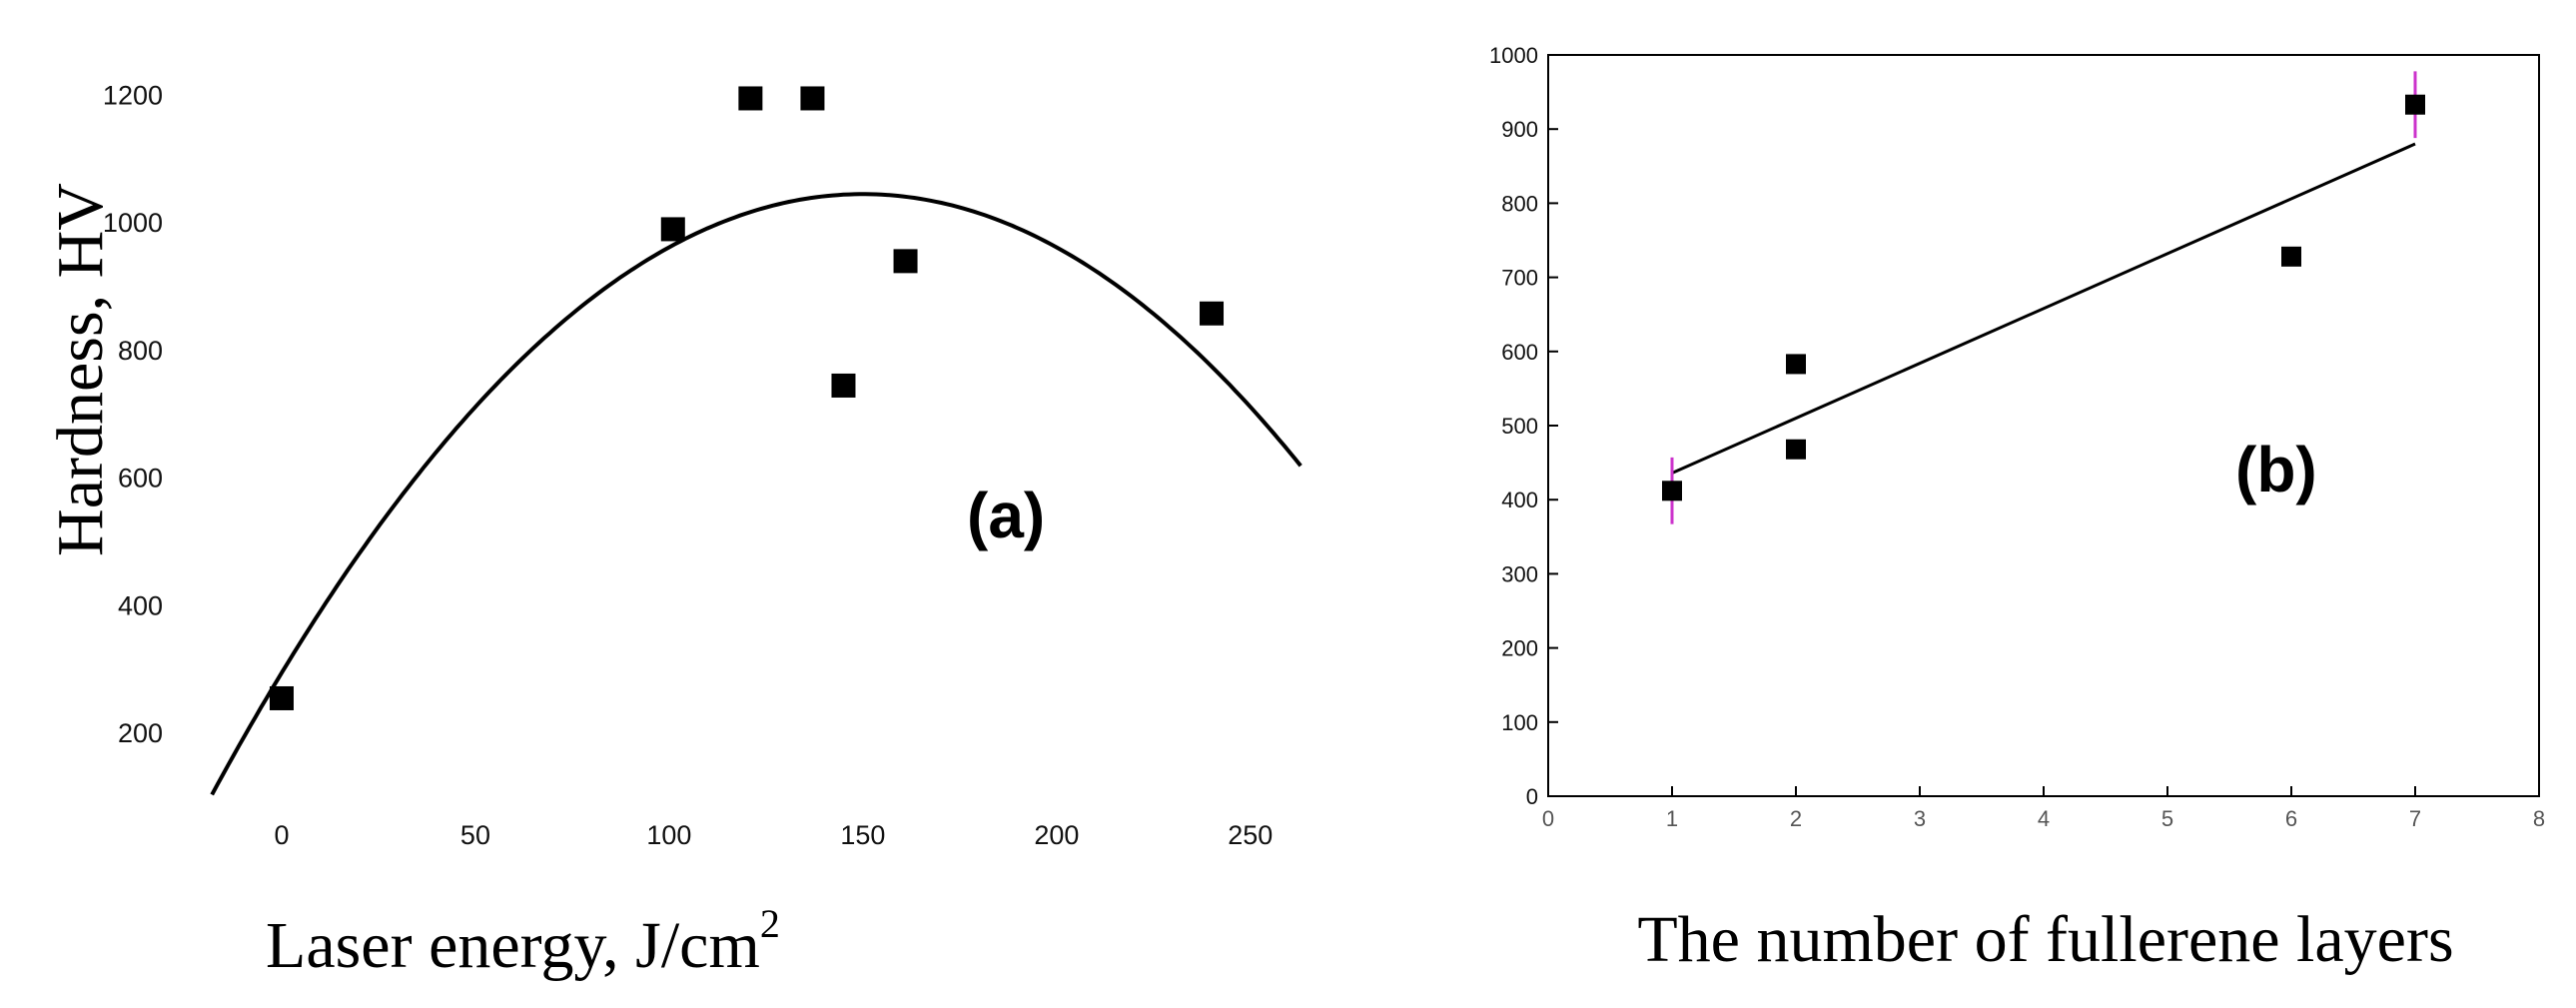  What do you see at coordinates (669, 835) in the screenshot?
I see `x-tick-label-a: 100` at bounding box center [669, 835].